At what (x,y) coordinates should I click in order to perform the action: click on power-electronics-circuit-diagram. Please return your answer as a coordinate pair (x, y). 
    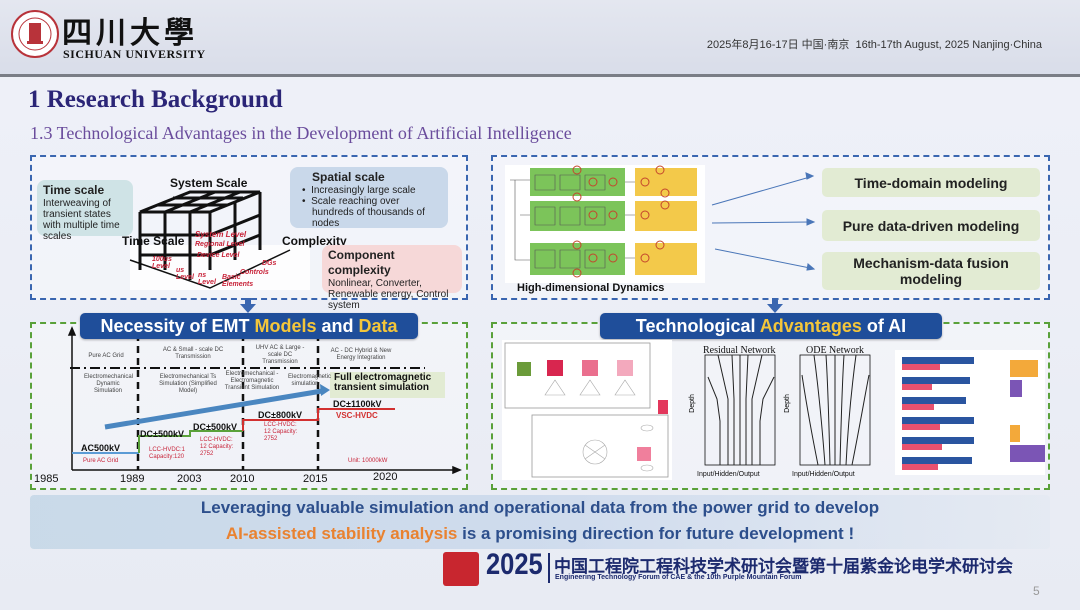
    Looking at the image, I should click on (660, 224).